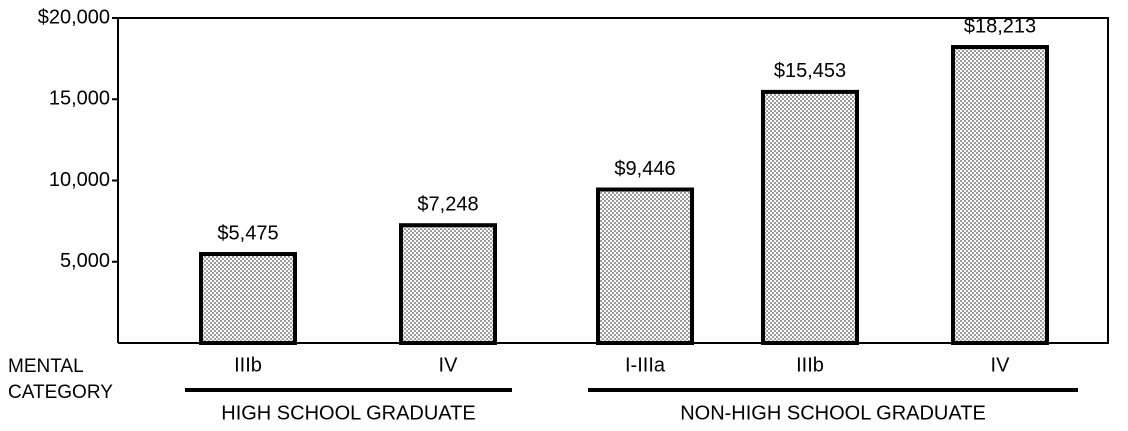 The height and width of the screenshot is (431, 1128). What do you see at coordinates (833, 413) in the screenshot?
I see `group-label: NON-HIGH SCHOOL GRADUATE` at bounding box center [833, 413].